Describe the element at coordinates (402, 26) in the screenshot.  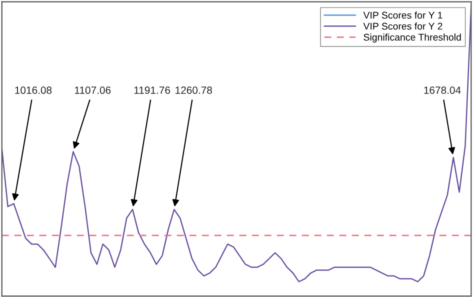
I see `legend-label: VIP Scores for Y 2` at that location.